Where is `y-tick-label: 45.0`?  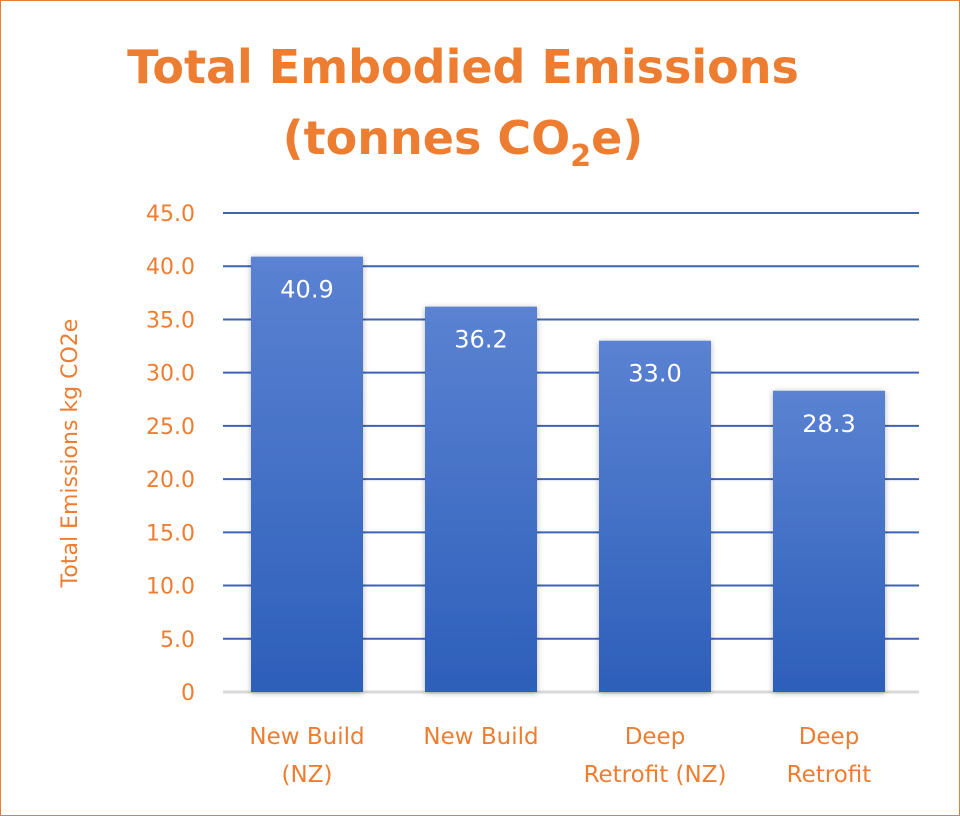
y-tick-label: 45.0 is located at coordinates (170, 214).